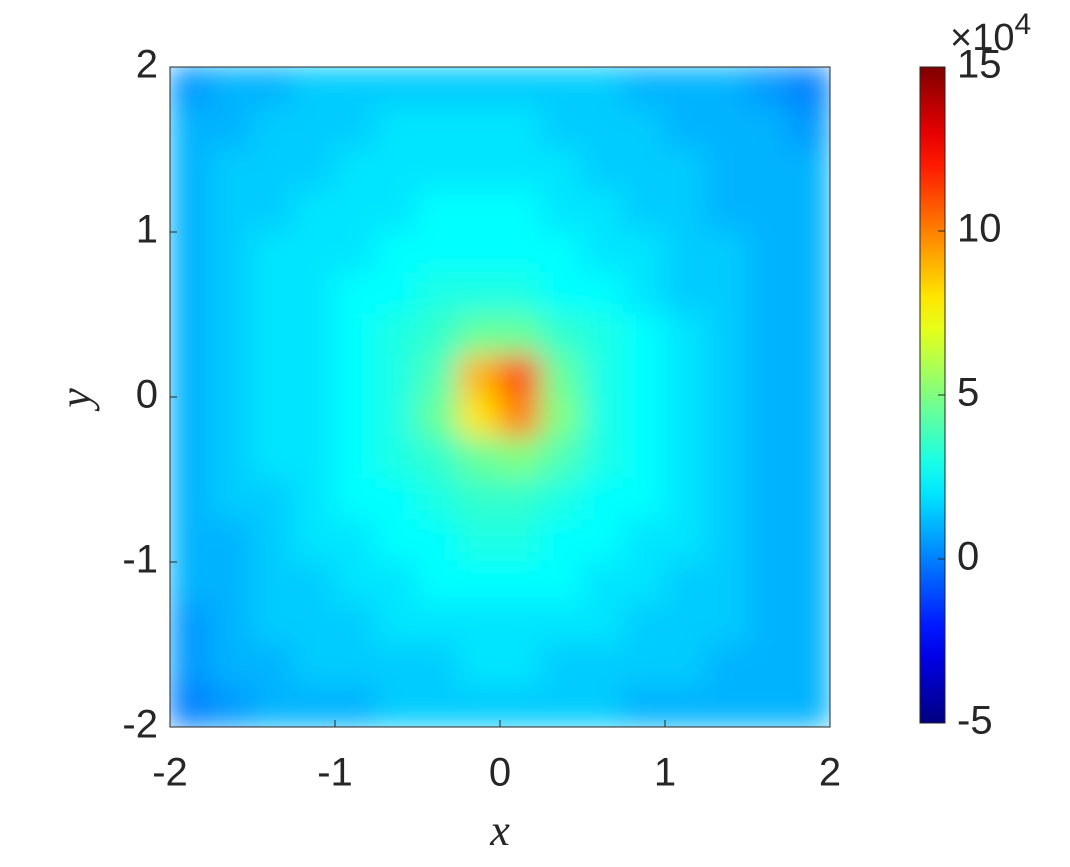  What do you see at coordinates (979, 65) in the screenshot?
I see `colorbar-tick-label: 15` at bounding box center [979, 65].